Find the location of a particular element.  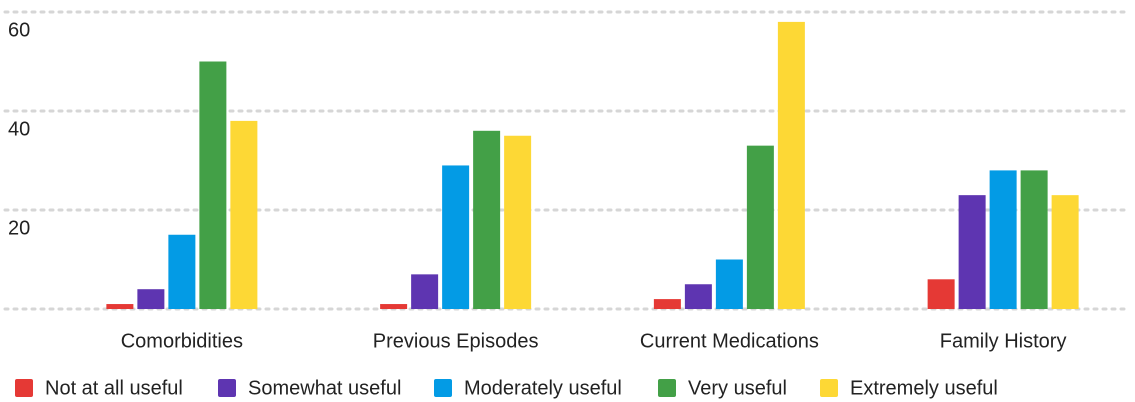

y-tick-label: 60 is located at coordinates (19, 30).